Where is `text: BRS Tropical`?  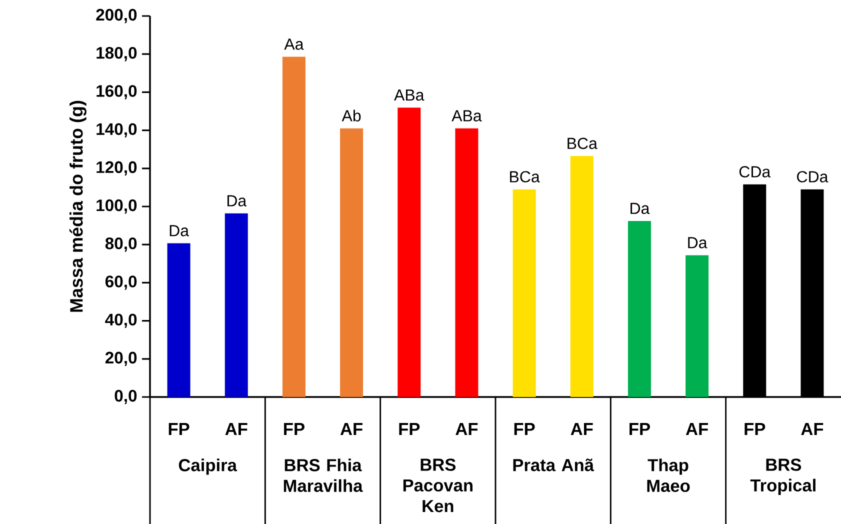 text: BRS Tropical is located at coordinates (783, 476).